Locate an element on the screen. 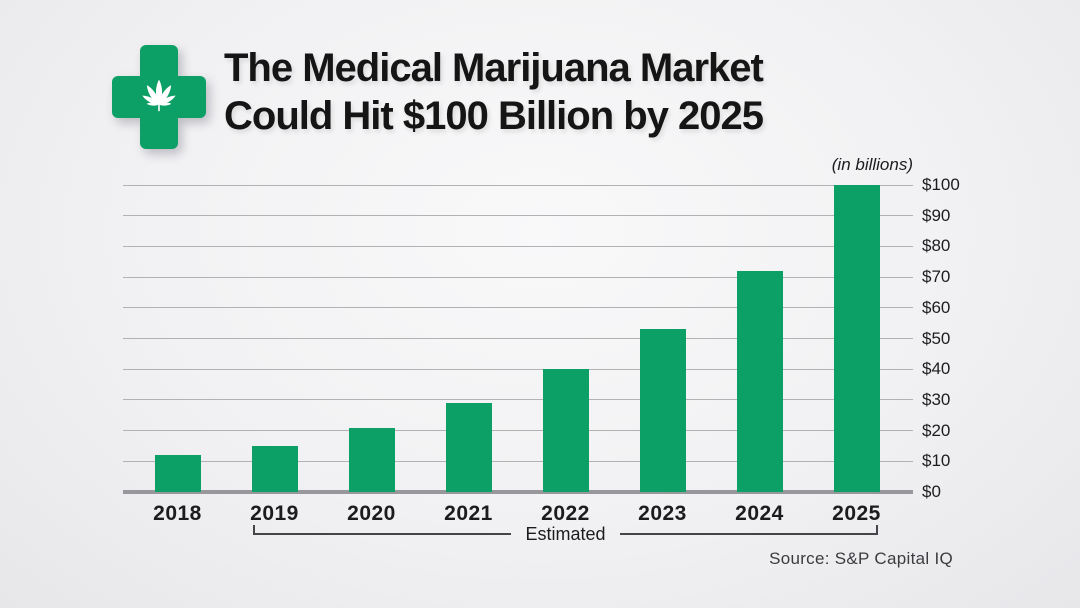  estimated-label: Estimated is located at coordinates (565, 533).